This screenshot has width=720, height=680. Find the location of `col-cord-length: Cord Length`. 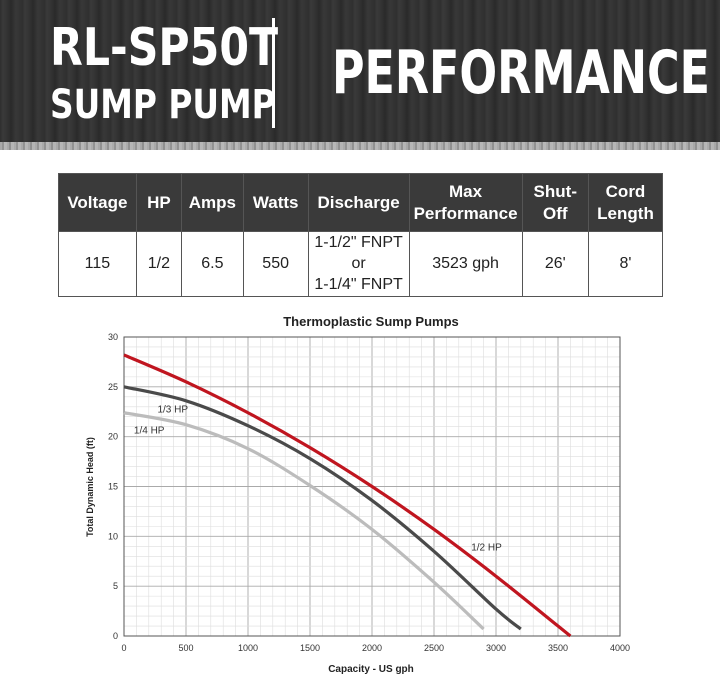

col-cord-length: Cord Length is located at coordinates (625, 202).